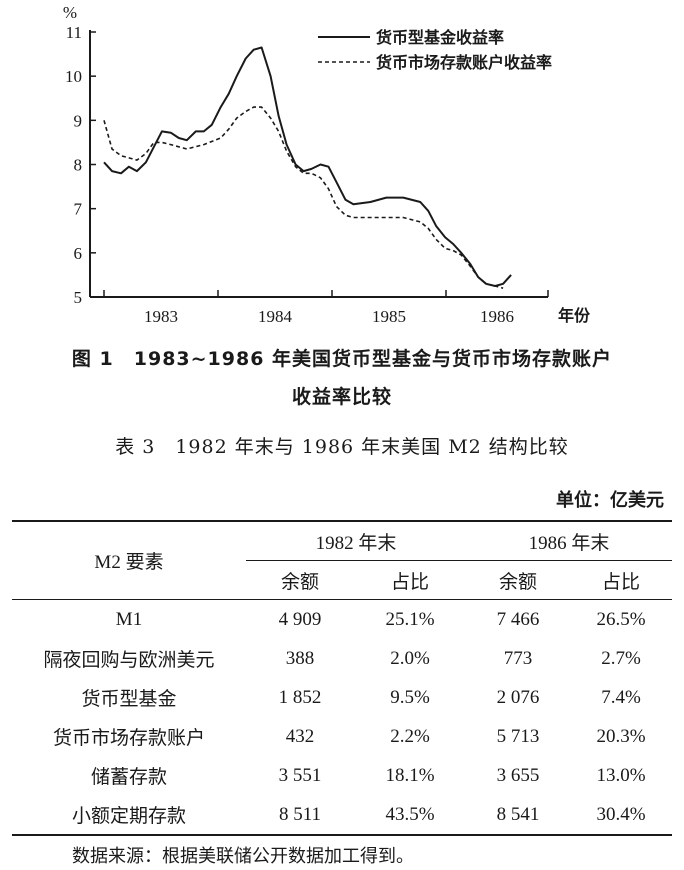 This screenshot has width=684, height=870. What do you see at coordinates (518, 619) in the screenshot?
I see `row-1986-amount: 7 466` at bounding box center [518, 619].